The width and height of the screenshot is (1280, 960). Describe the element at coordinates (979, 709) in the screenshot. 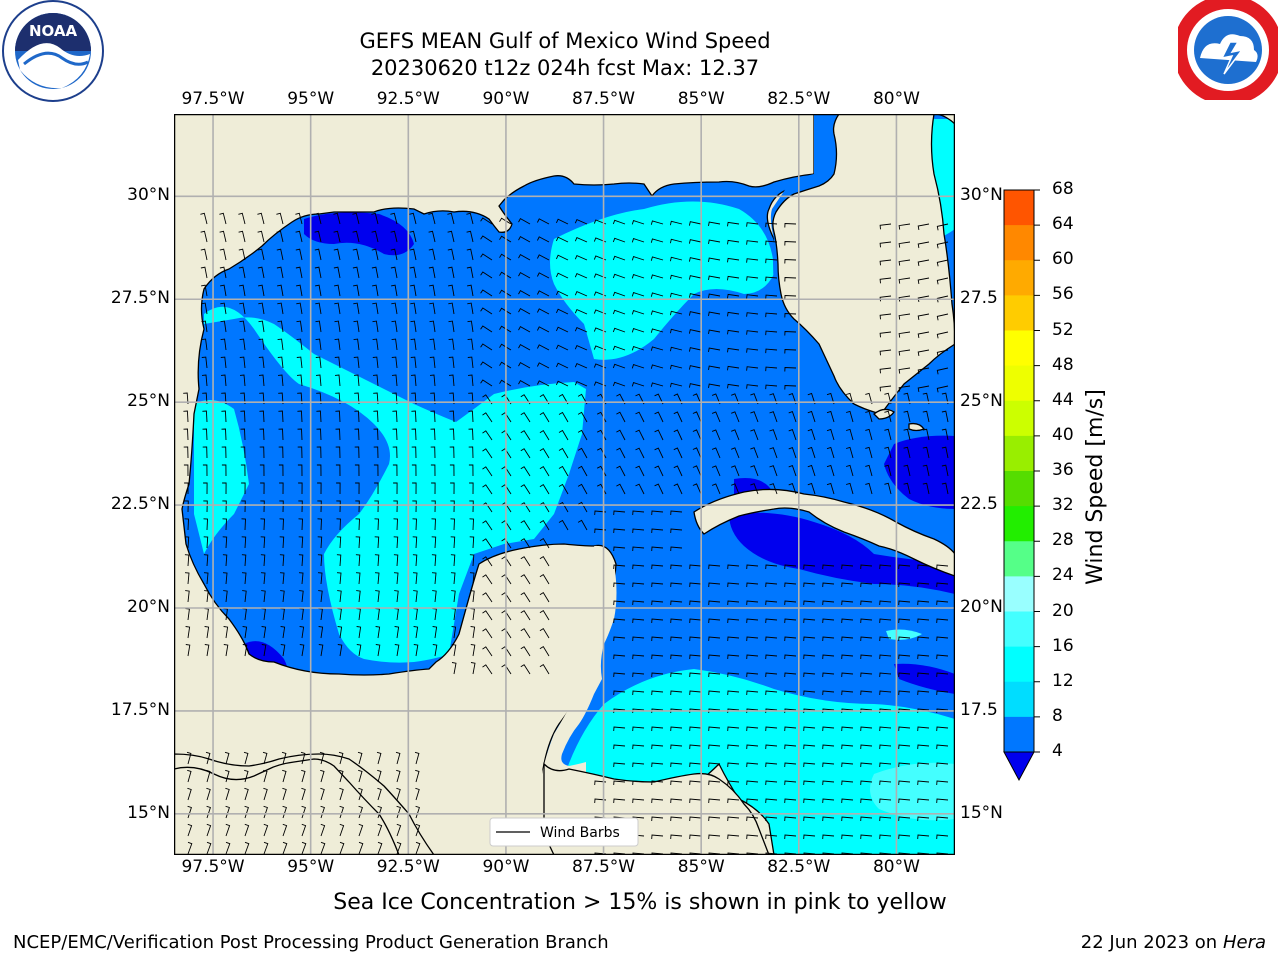

I see `y-tick-label-right: 17.5` at that location.